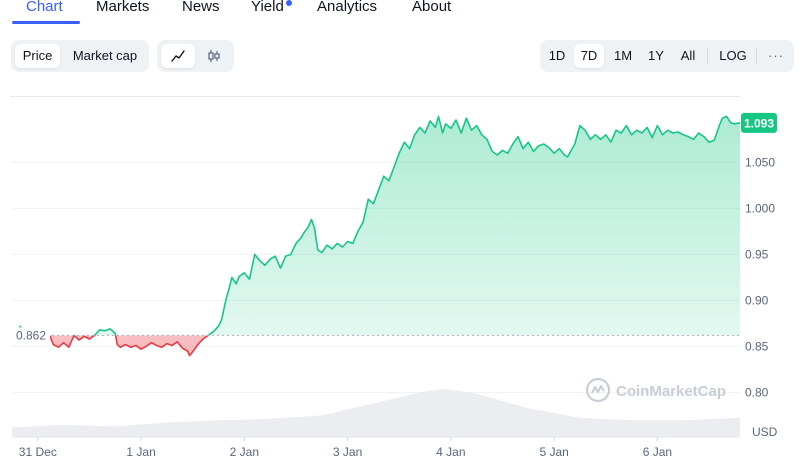 The width and height of the screenshot is (800, 461). I want to click on range-7d-button: 7D, so click(589, 56).